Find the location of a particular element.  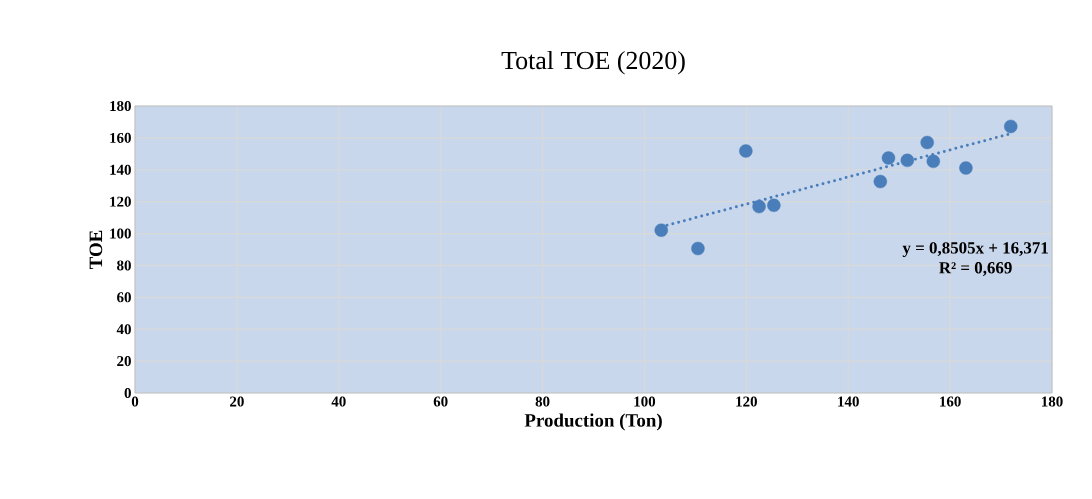

y-tick-label: 60 is located at coordinates (124, 297).